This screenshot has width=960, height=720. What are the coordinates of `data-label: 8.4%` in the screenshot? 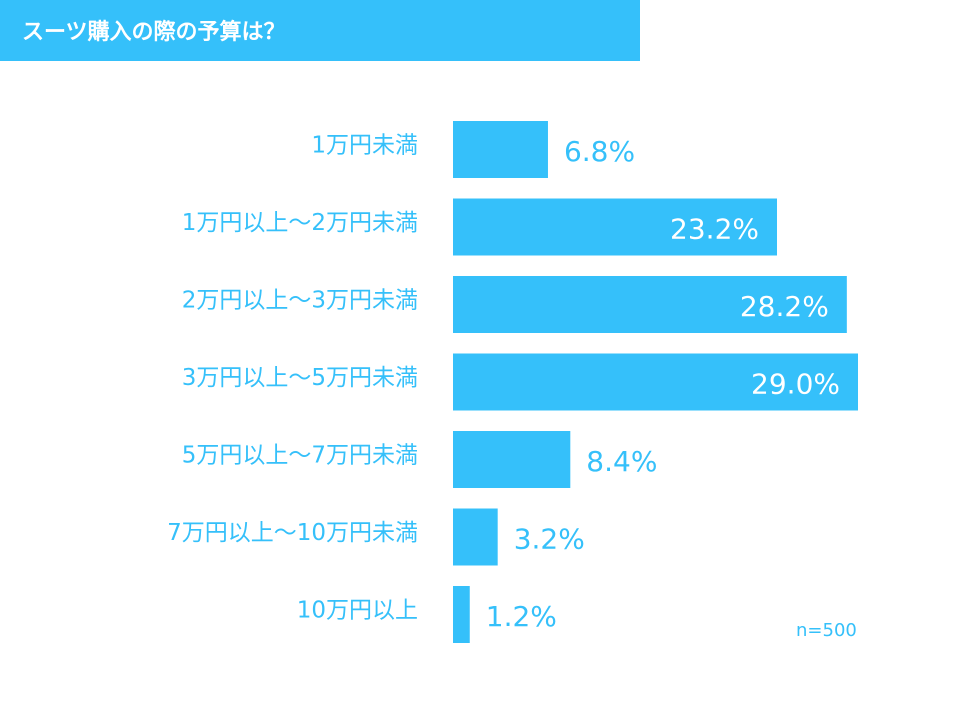 It's located at (621, 461).